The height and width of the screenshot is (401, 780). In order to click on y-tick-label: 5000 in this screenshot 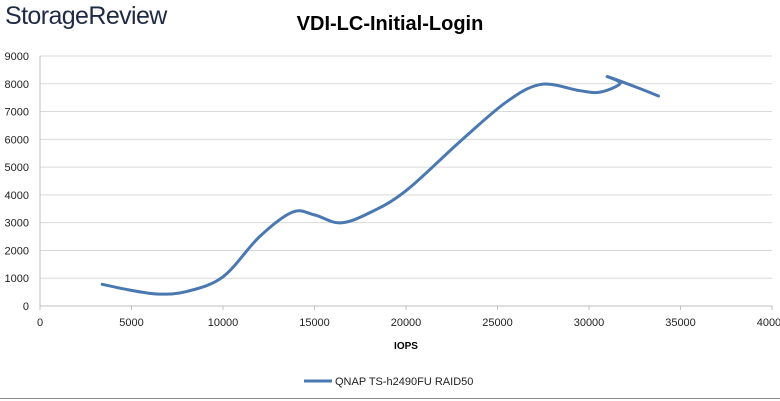, I will do `click(17, 168)`.